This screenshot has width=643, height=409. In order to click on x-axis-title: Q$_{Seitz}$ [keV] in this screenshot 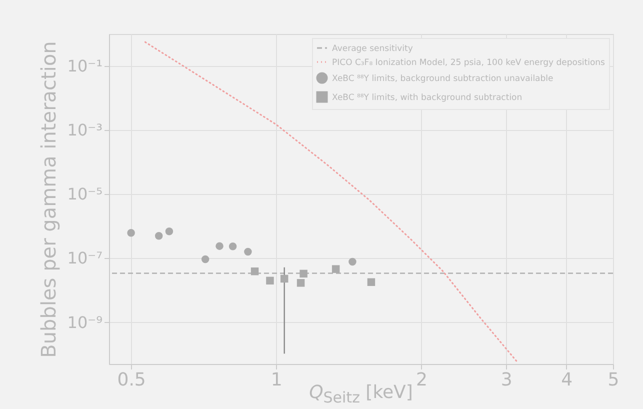, I will do `click(361, 394)`.